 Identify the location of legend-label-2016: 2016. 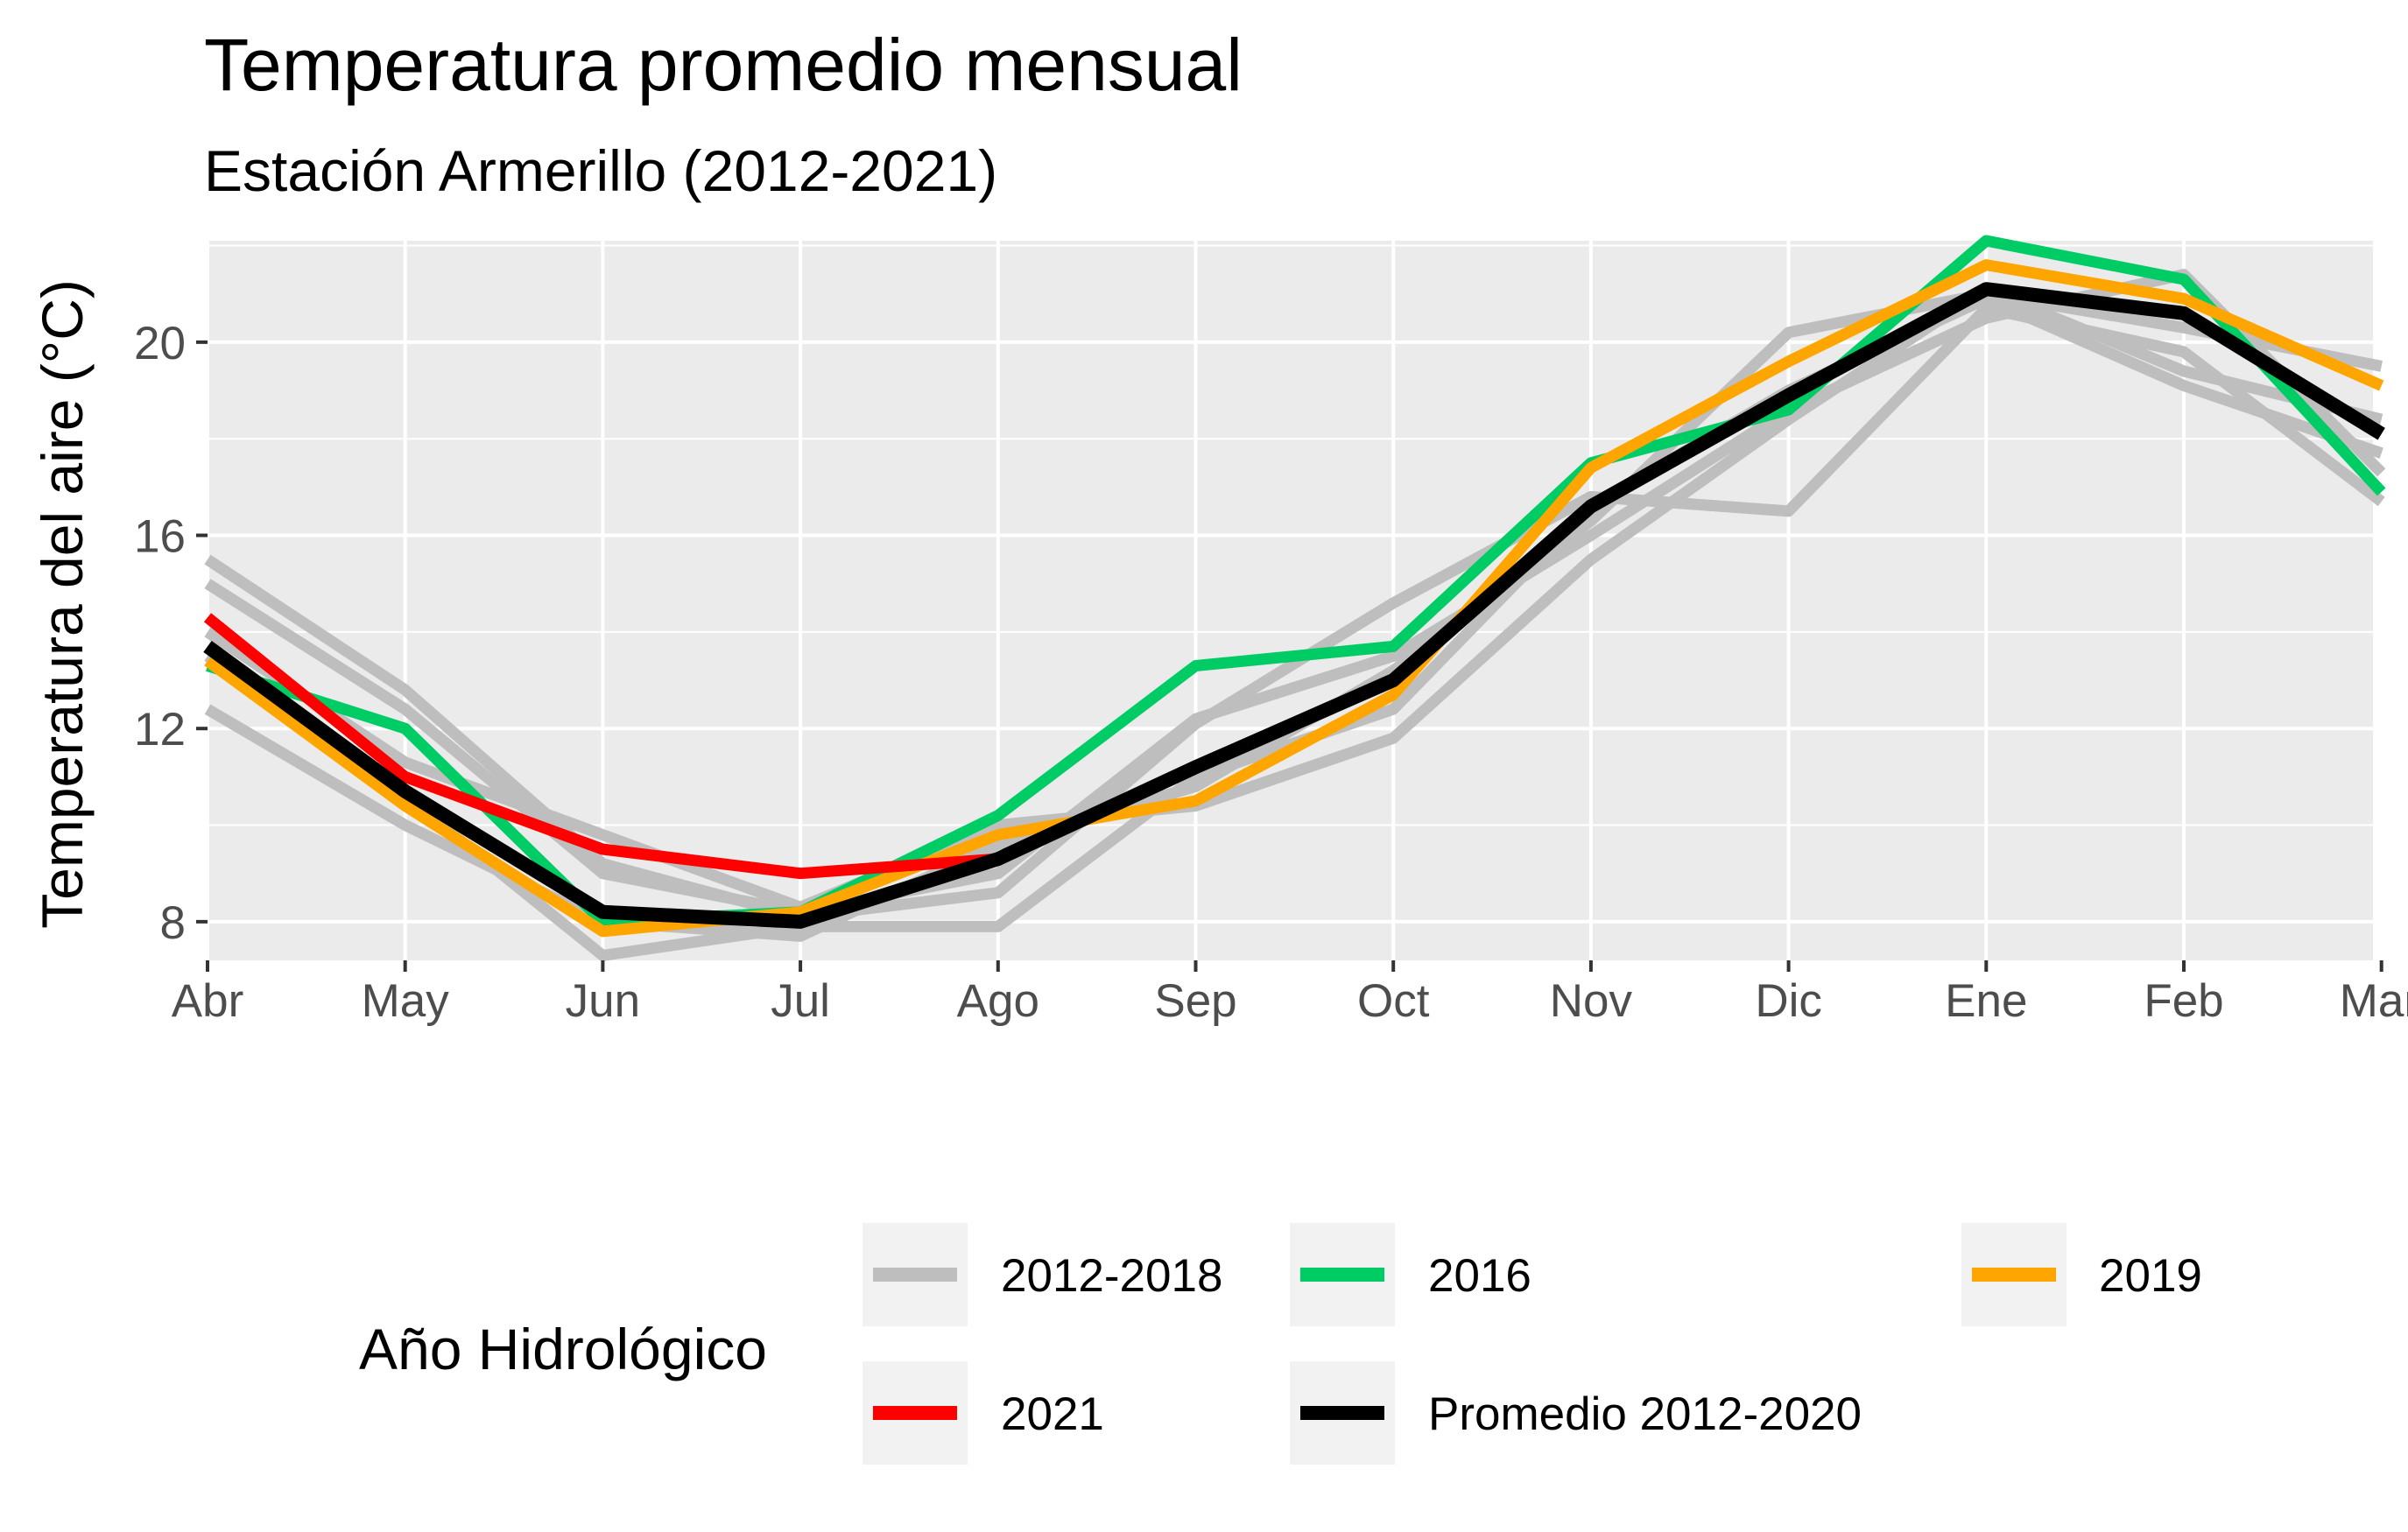
(1479, 1276).